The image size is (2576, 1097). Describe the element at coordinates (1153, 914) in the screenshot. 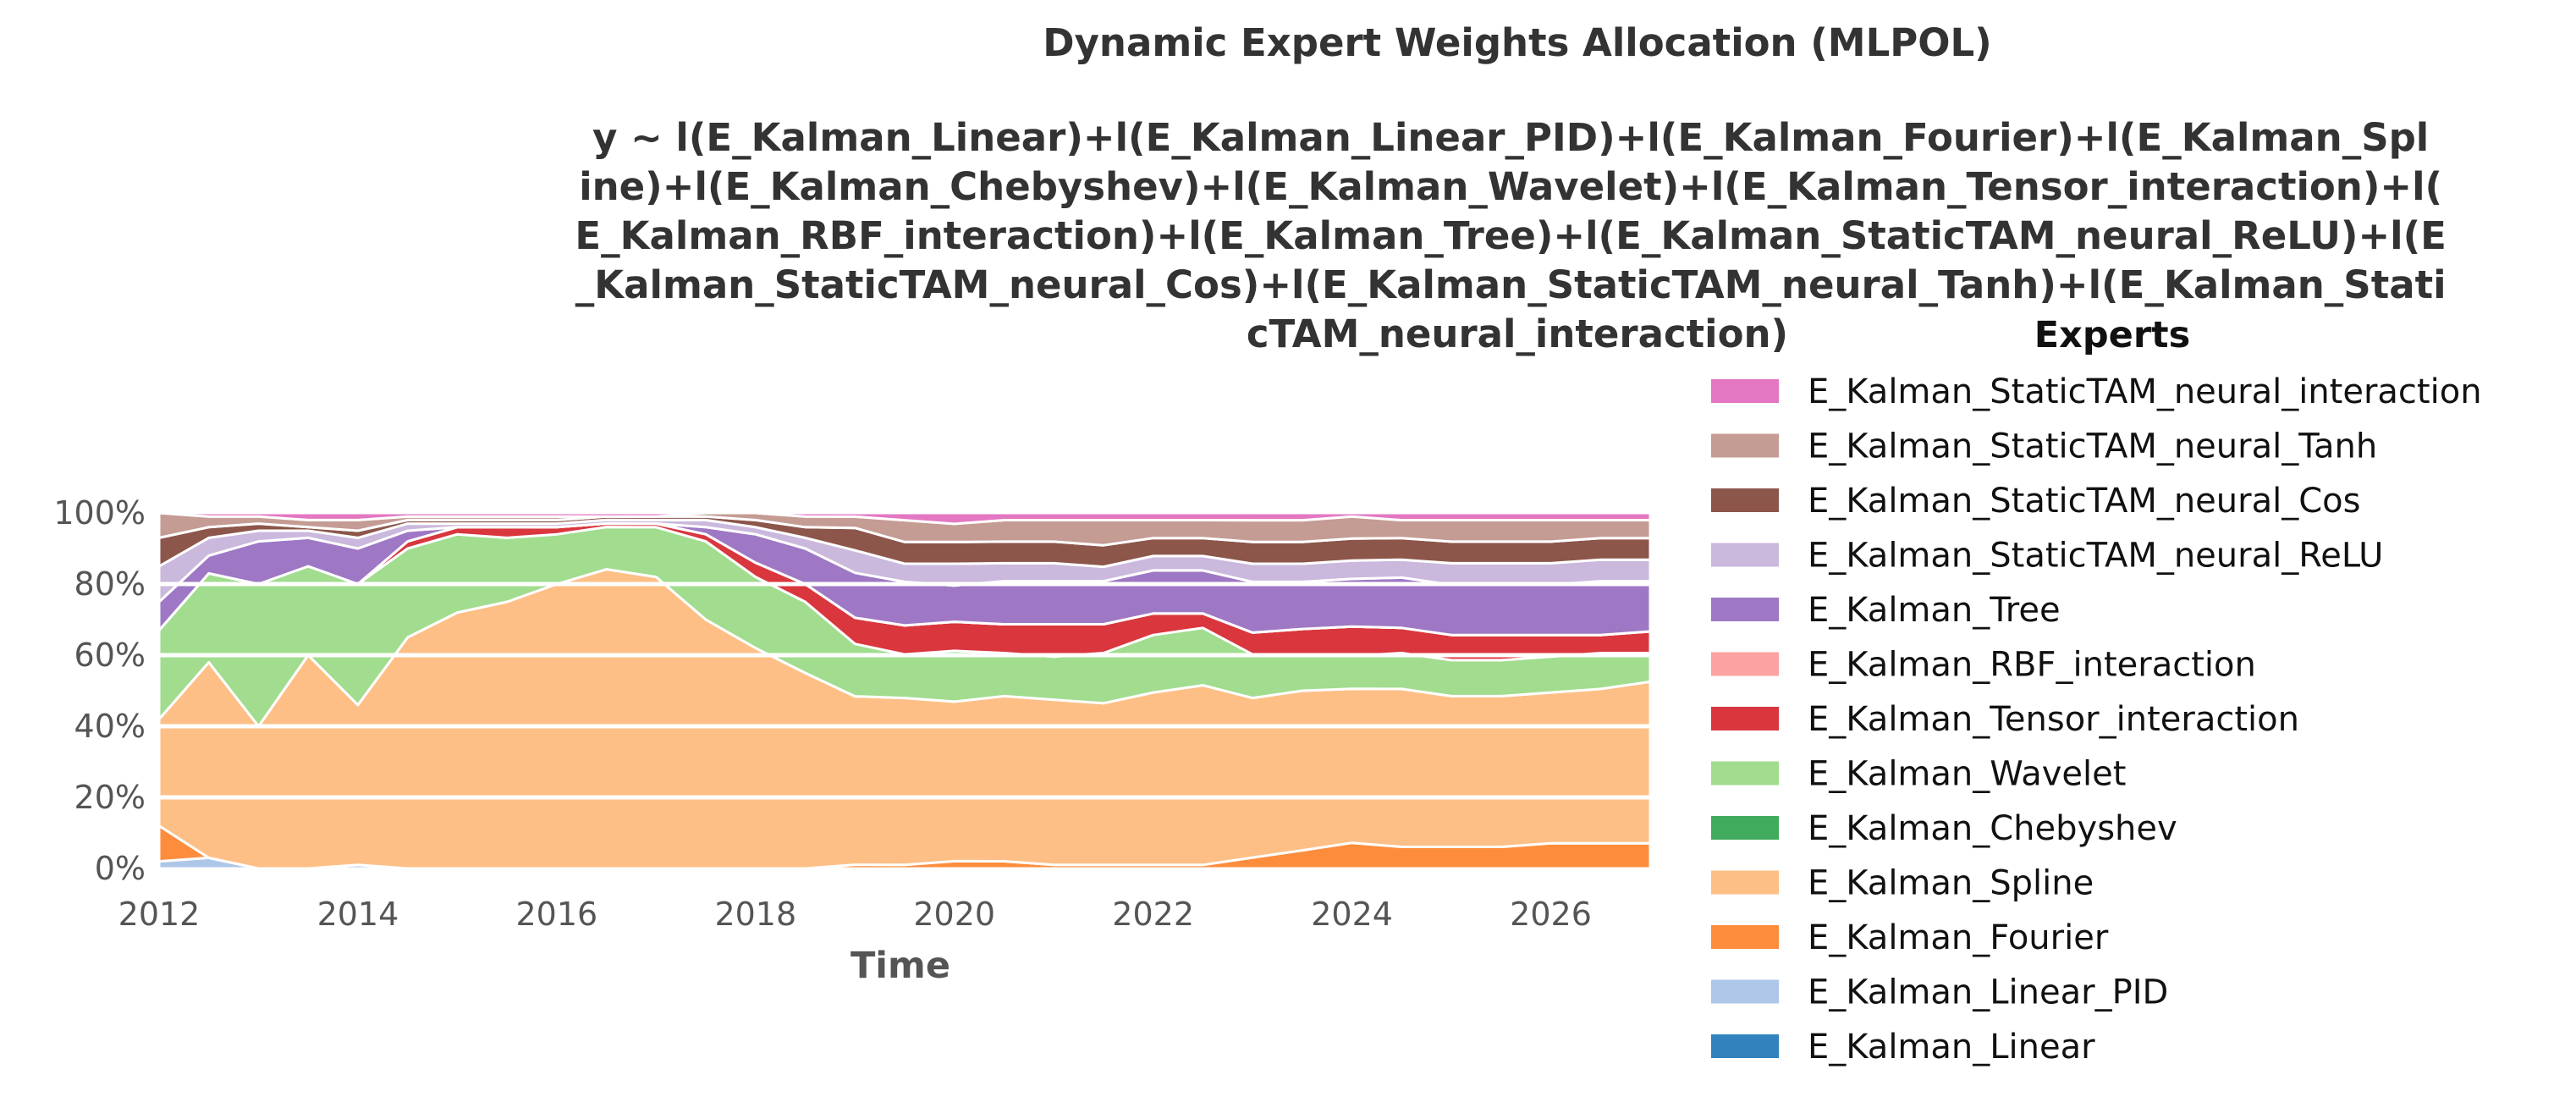

I see `x-tick-label: 2022` at that location.